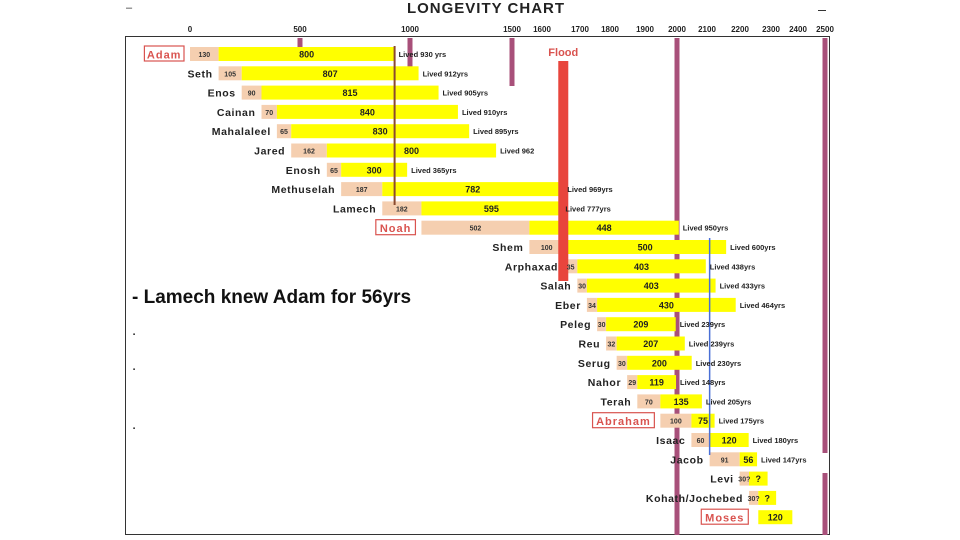  I want to click on chart-title: LONGEVITY CHART, so click(486, 8).